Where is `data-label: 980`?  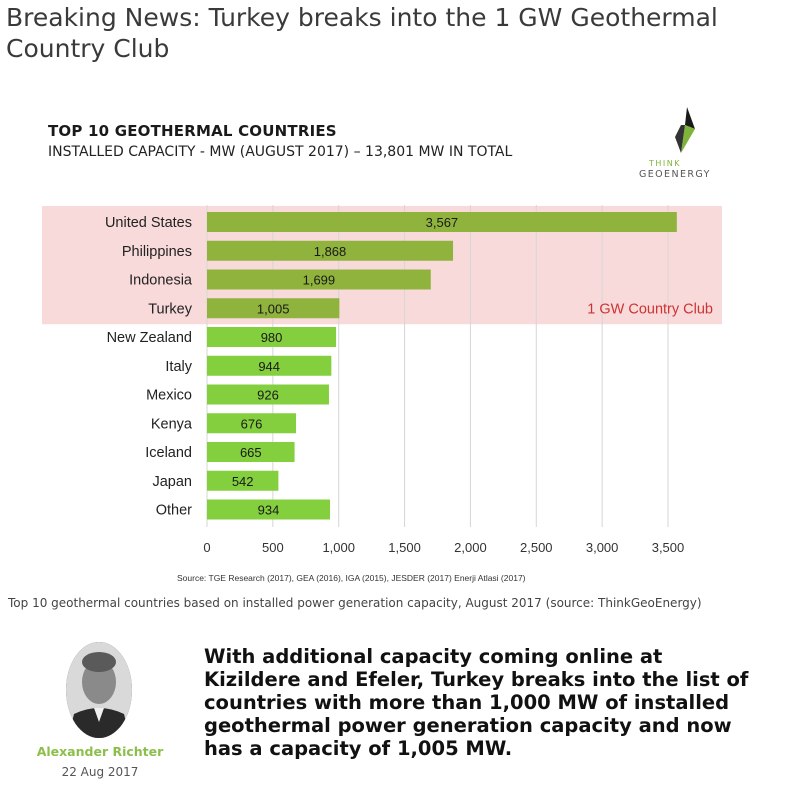
data-label: 980 is located at coordinates (272, 337).